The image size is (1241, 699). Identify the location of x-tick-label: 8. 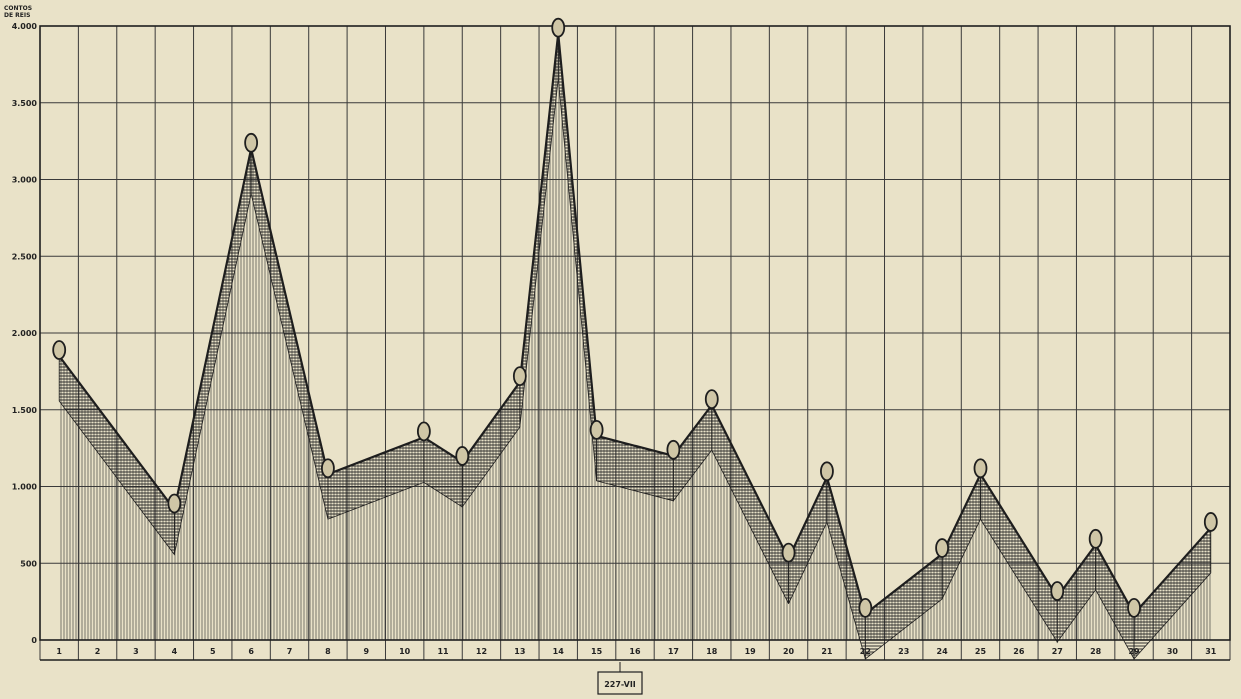
(328, 651).